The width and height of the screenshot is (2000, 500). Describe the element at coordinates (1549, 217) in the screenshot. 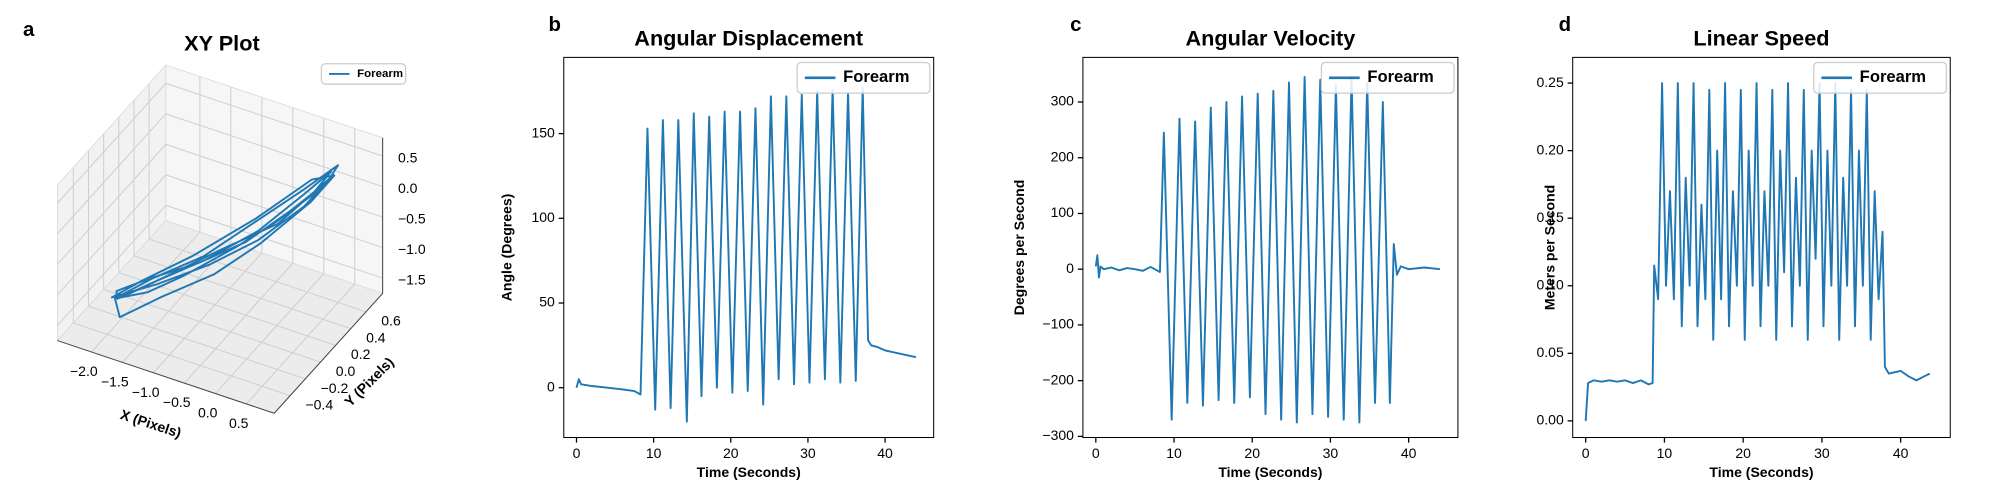

I see `y-tick-label: 0.15` at that location.